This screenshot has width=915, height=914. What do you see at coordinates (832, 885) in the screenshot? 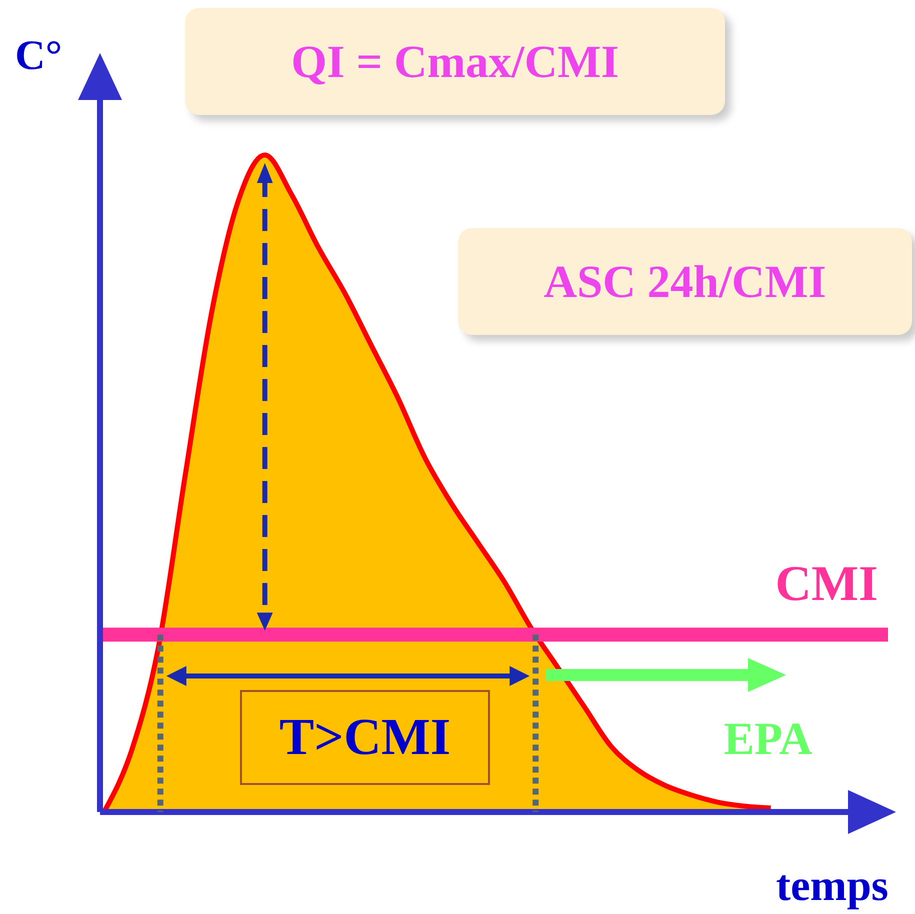
I see `x-axis-title: temps` at bounding box center [832, 885].